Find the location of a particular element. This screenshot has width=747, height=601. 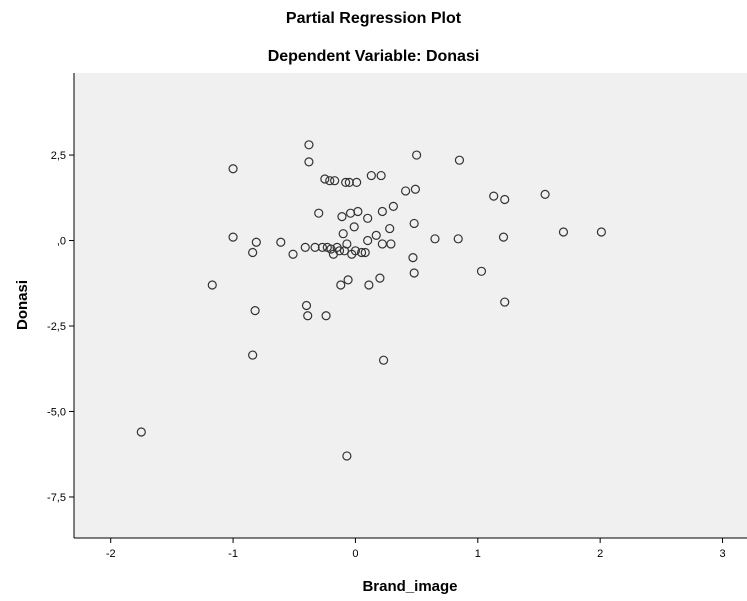

y-axis-ticks: 2,5 ,0 -2,5 -5,0 -7,5 is located at coordinates (60, 327).